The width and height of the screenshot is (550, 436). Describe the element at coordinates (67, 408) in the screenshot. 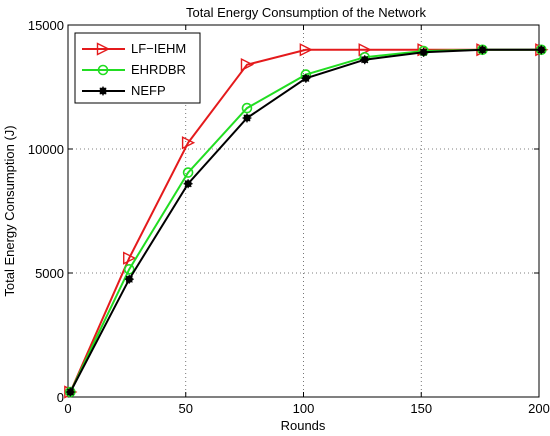

I see `x-tick-label: 0` at that location.